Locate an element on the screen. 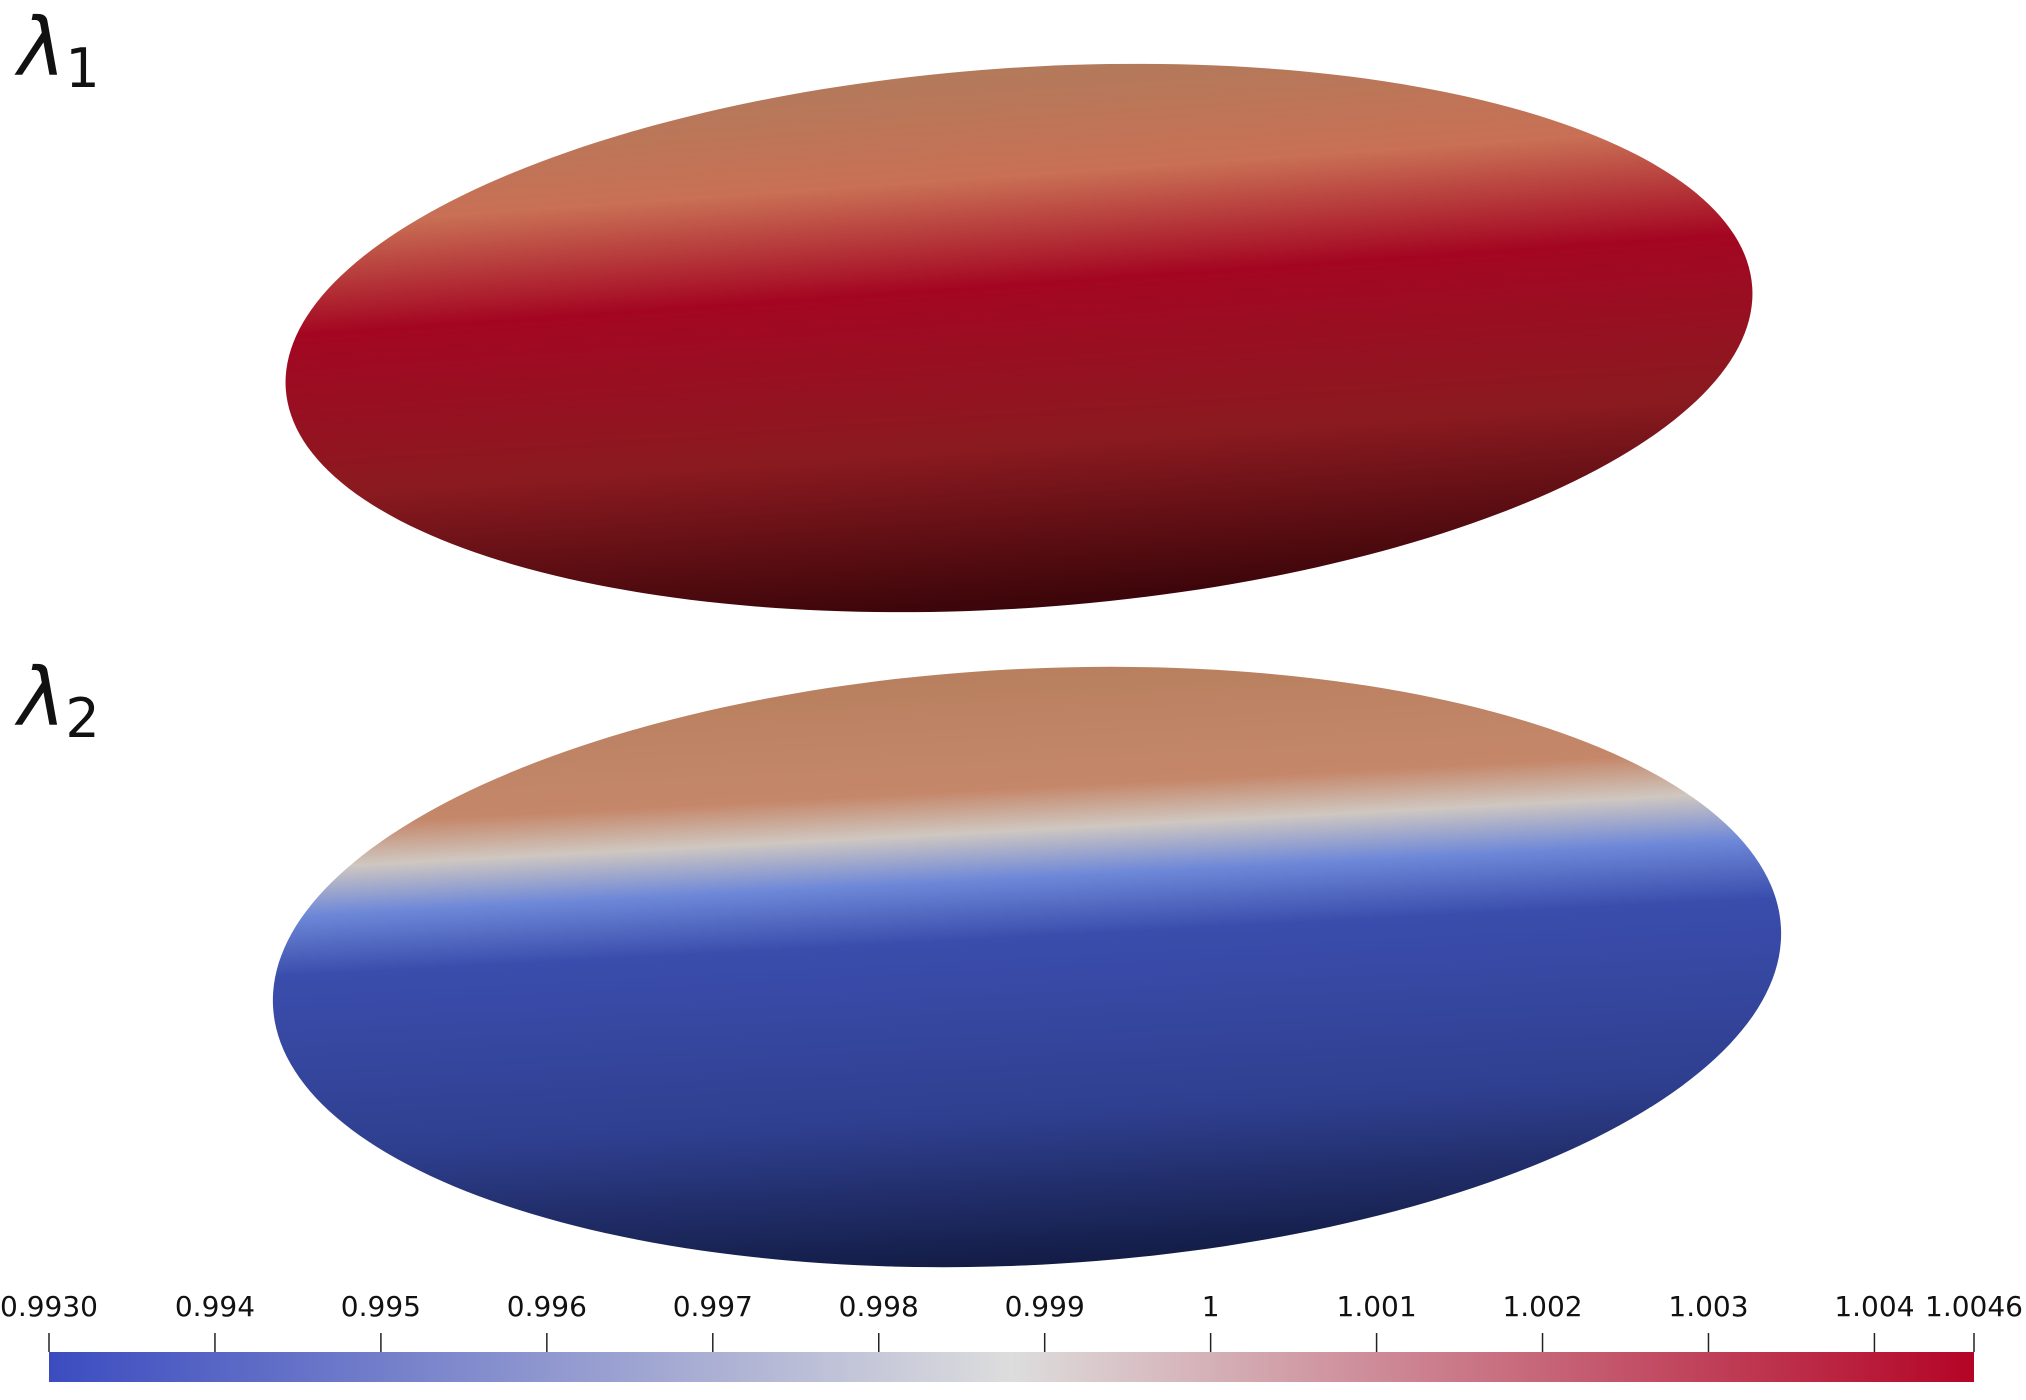 This screenshot has width=2026, height=1400. tick-label: 1.003 is located at coordinates (1708, 1306).